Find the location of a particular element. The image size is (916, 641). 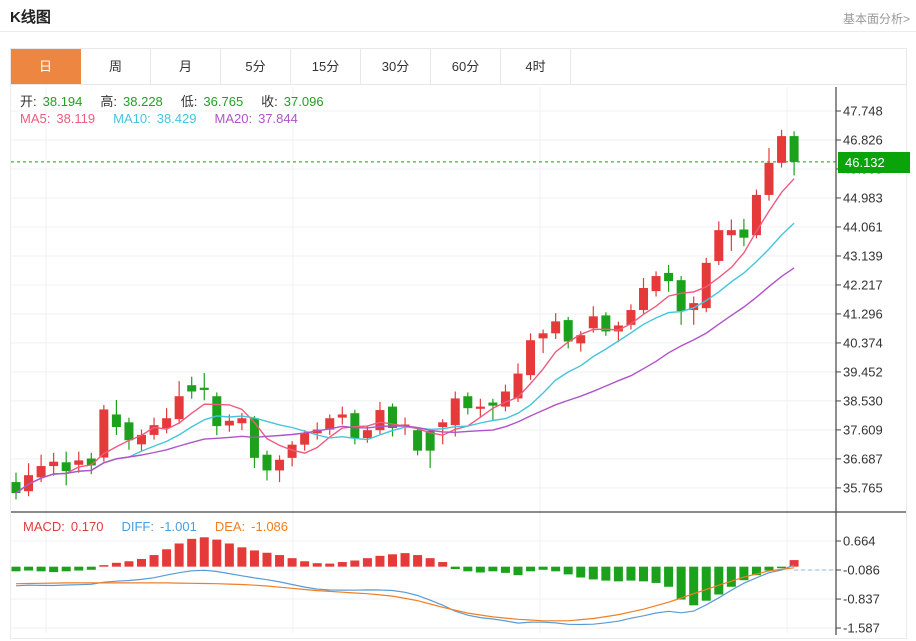

svg-text: 44.061 is located at coordinates (863, 226).